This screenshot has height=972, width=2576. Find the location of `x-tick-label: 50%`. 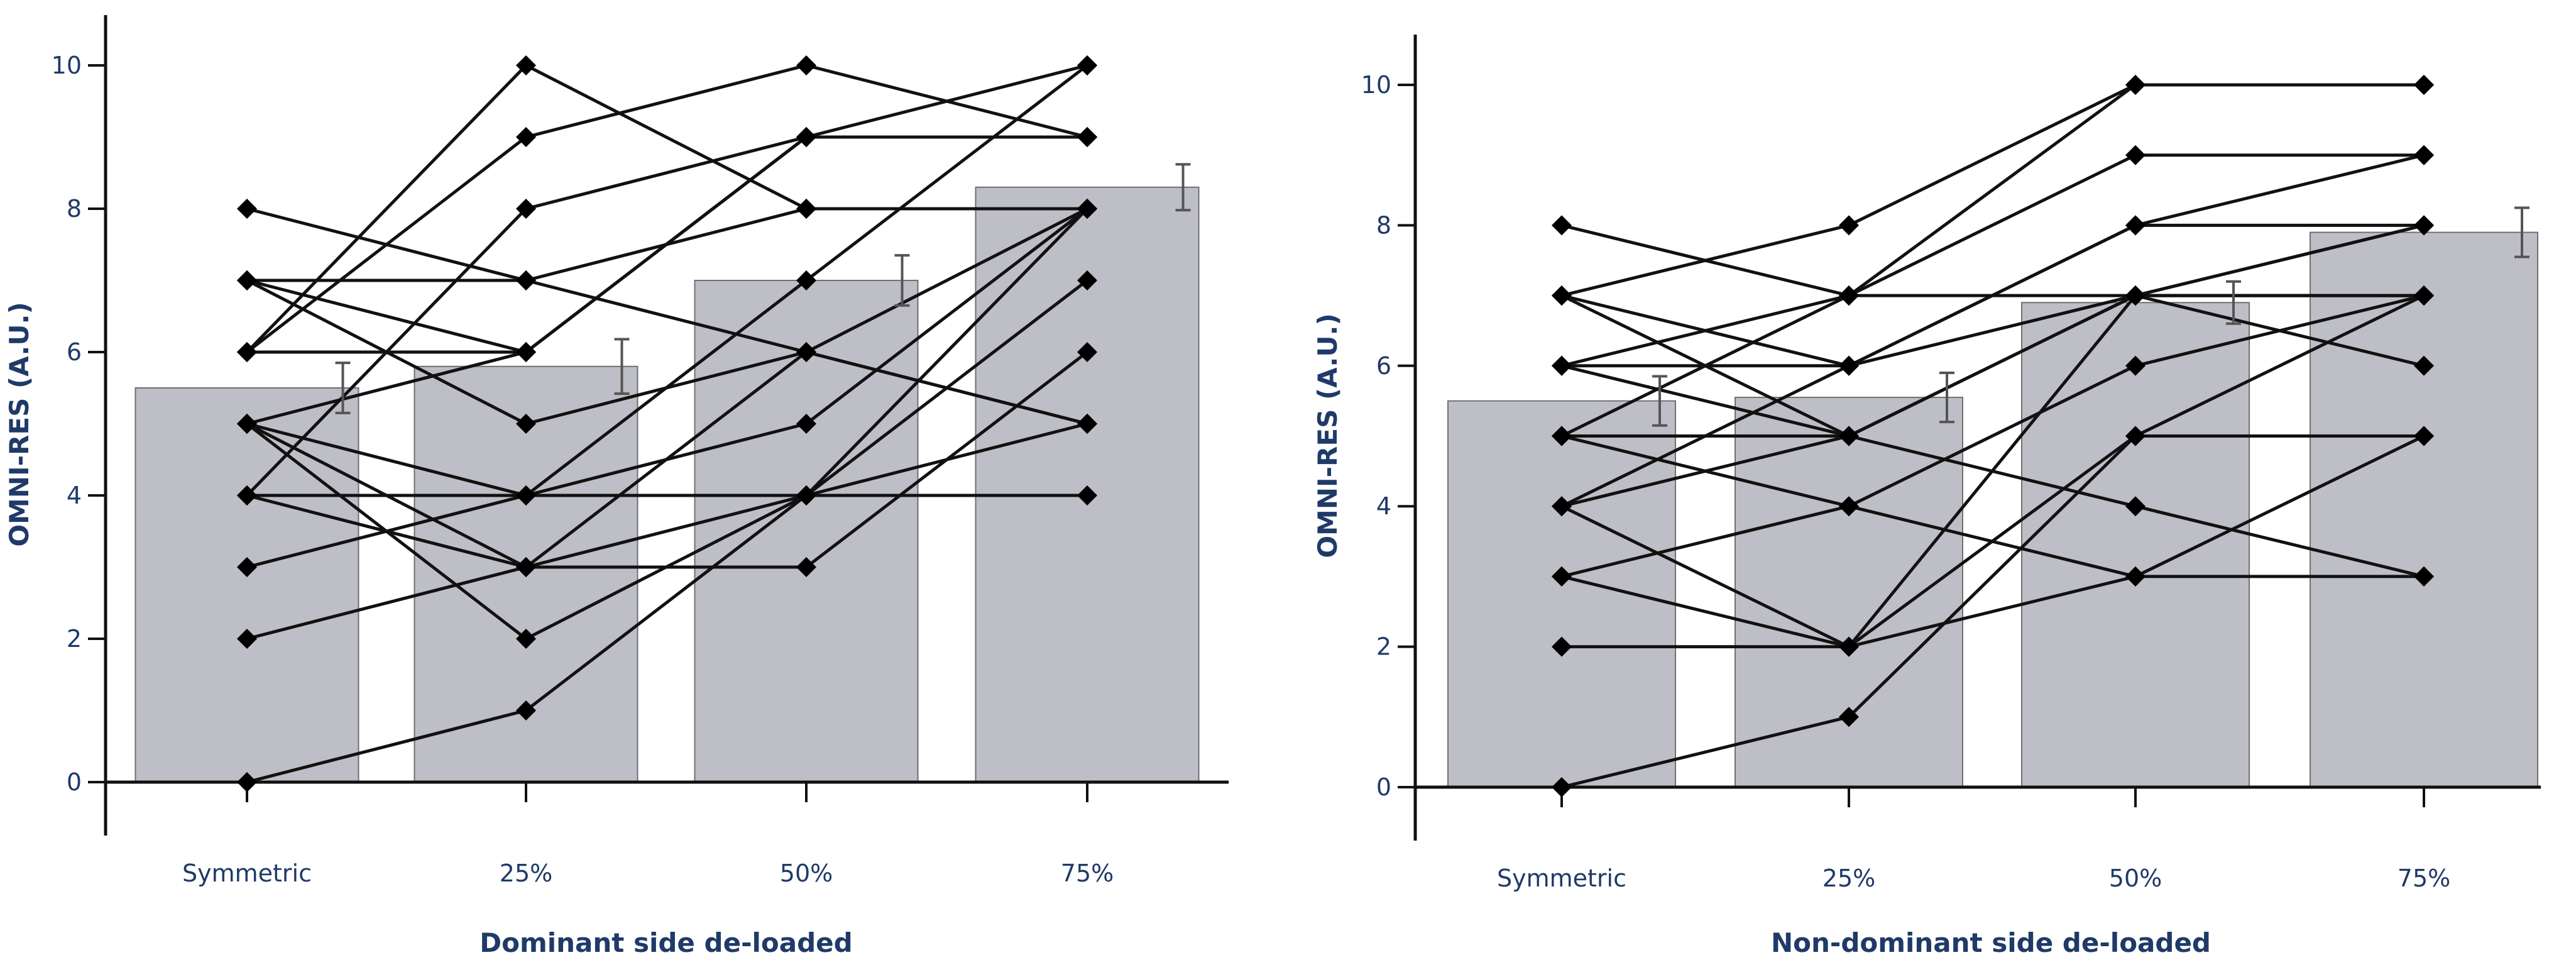

x-tick-label: 50% is located at coordinates (806, 873).